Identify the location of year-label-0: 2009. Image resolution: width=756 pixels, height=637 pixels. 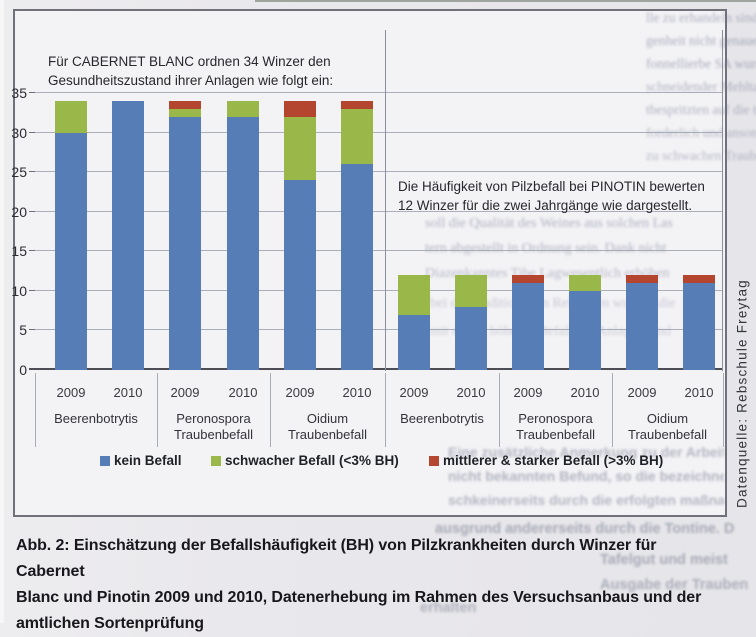
(71, 392).